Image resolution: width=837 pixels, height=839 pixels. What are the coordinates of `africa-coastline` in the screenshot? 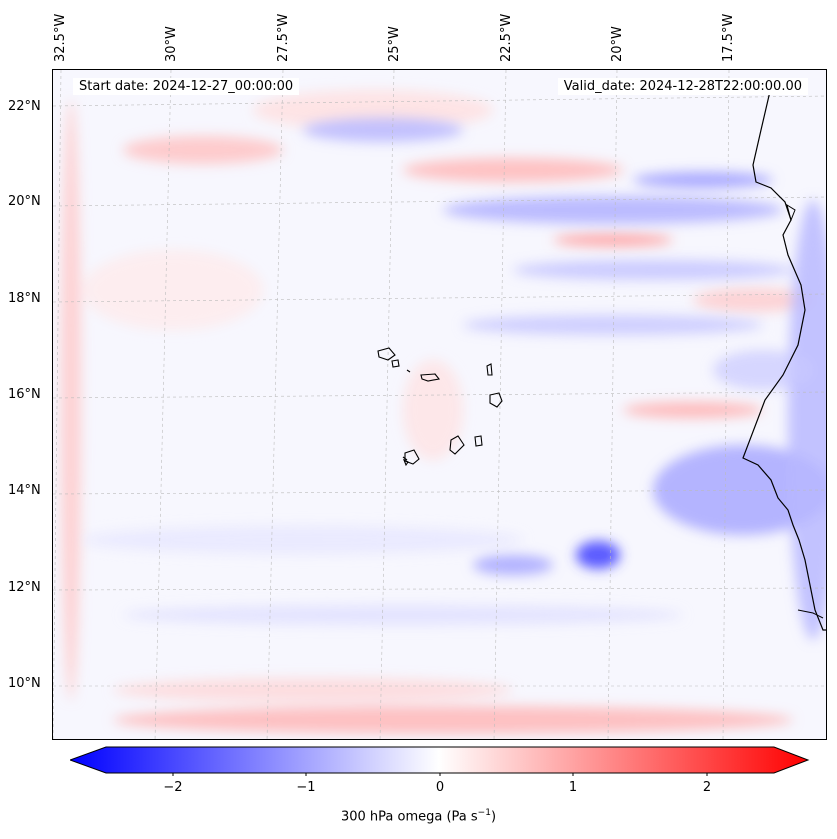 It's located at (784, 358).